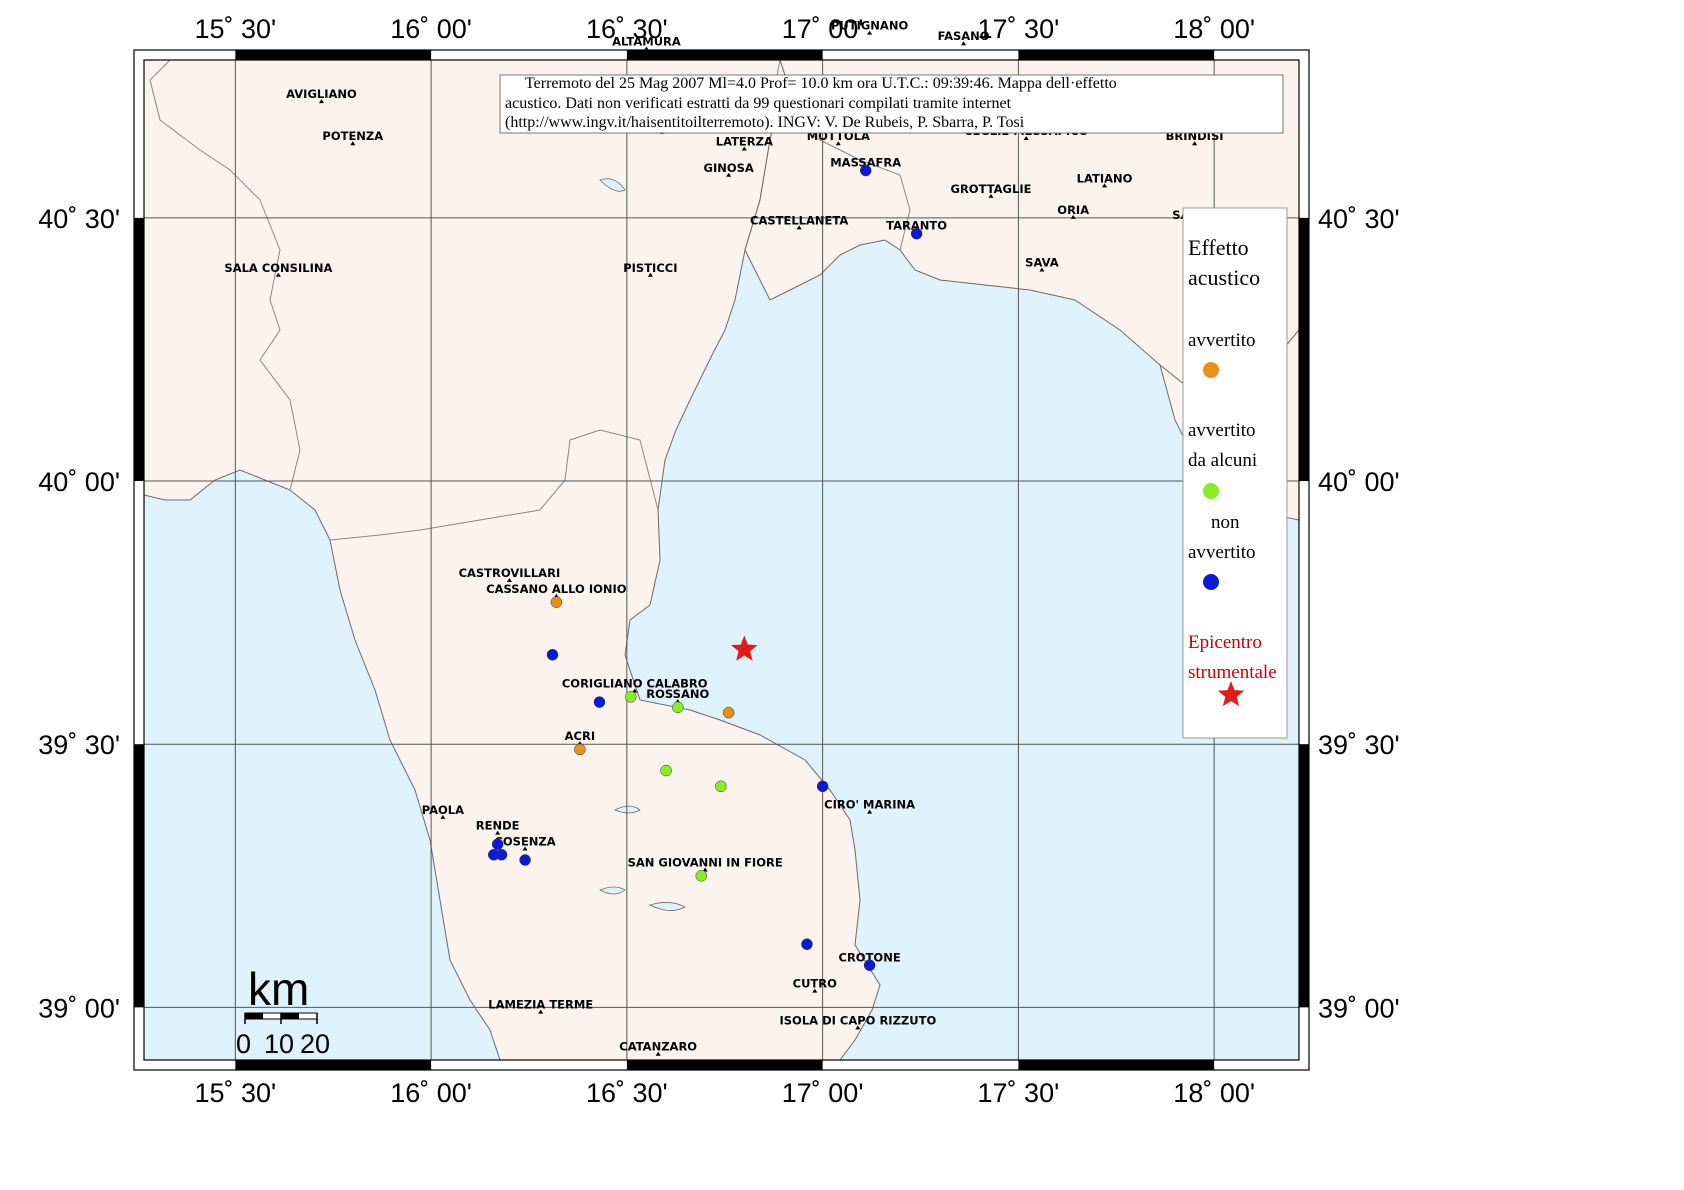  Describe the element at coordinates (498, 827) in the screenshot. I see `city-marker: RENDE` at that location.